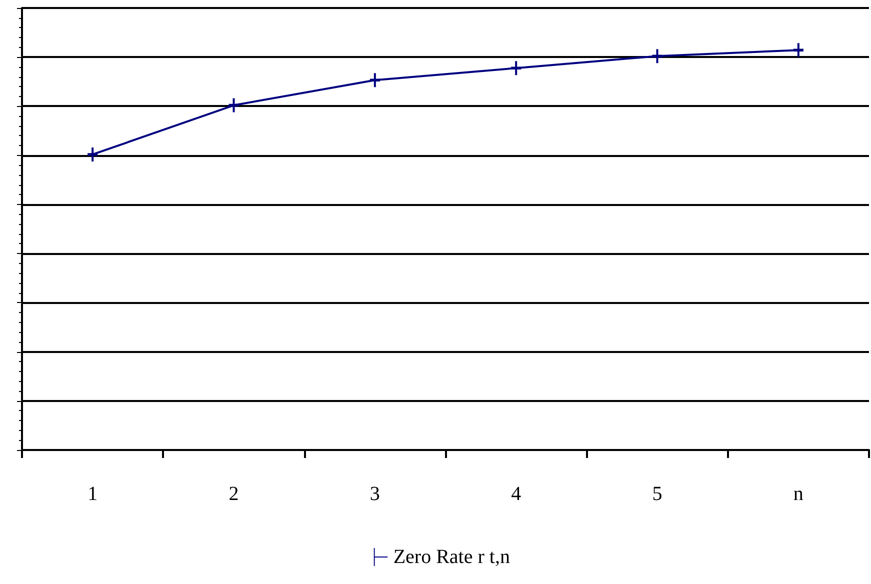 This screenshot has width=871, height=584. What do you see at coordinates (233, 494) in the screenshot?
I see `x-tick-label: 2` at bounding box center [233, 494].